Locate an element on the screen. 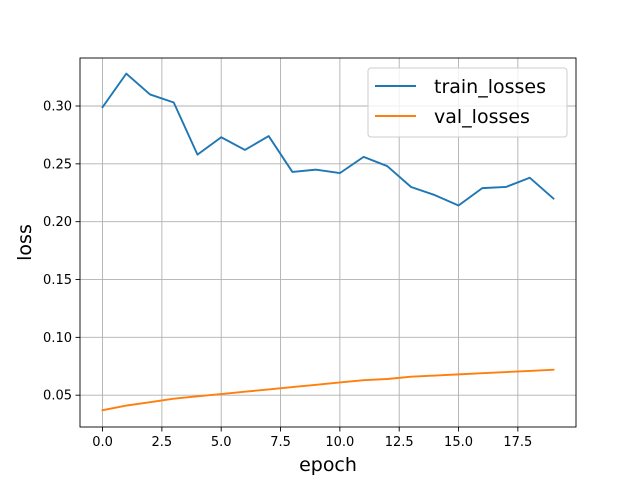 This screenshot has height=480, width=640. y-tick-label: 0.15 is located at coordinates (57, 280).